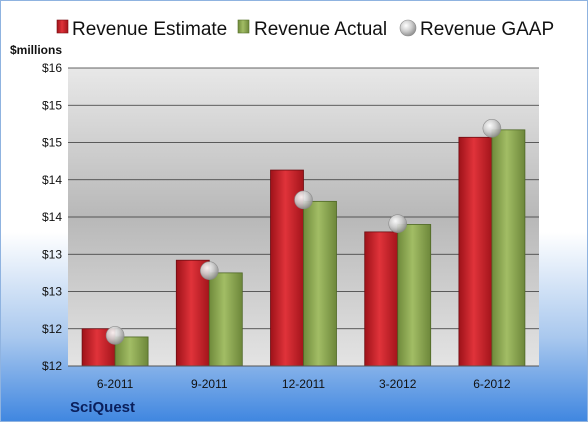  I want to click on legend-label-actual: Revenue Actual, so click(320, 29).